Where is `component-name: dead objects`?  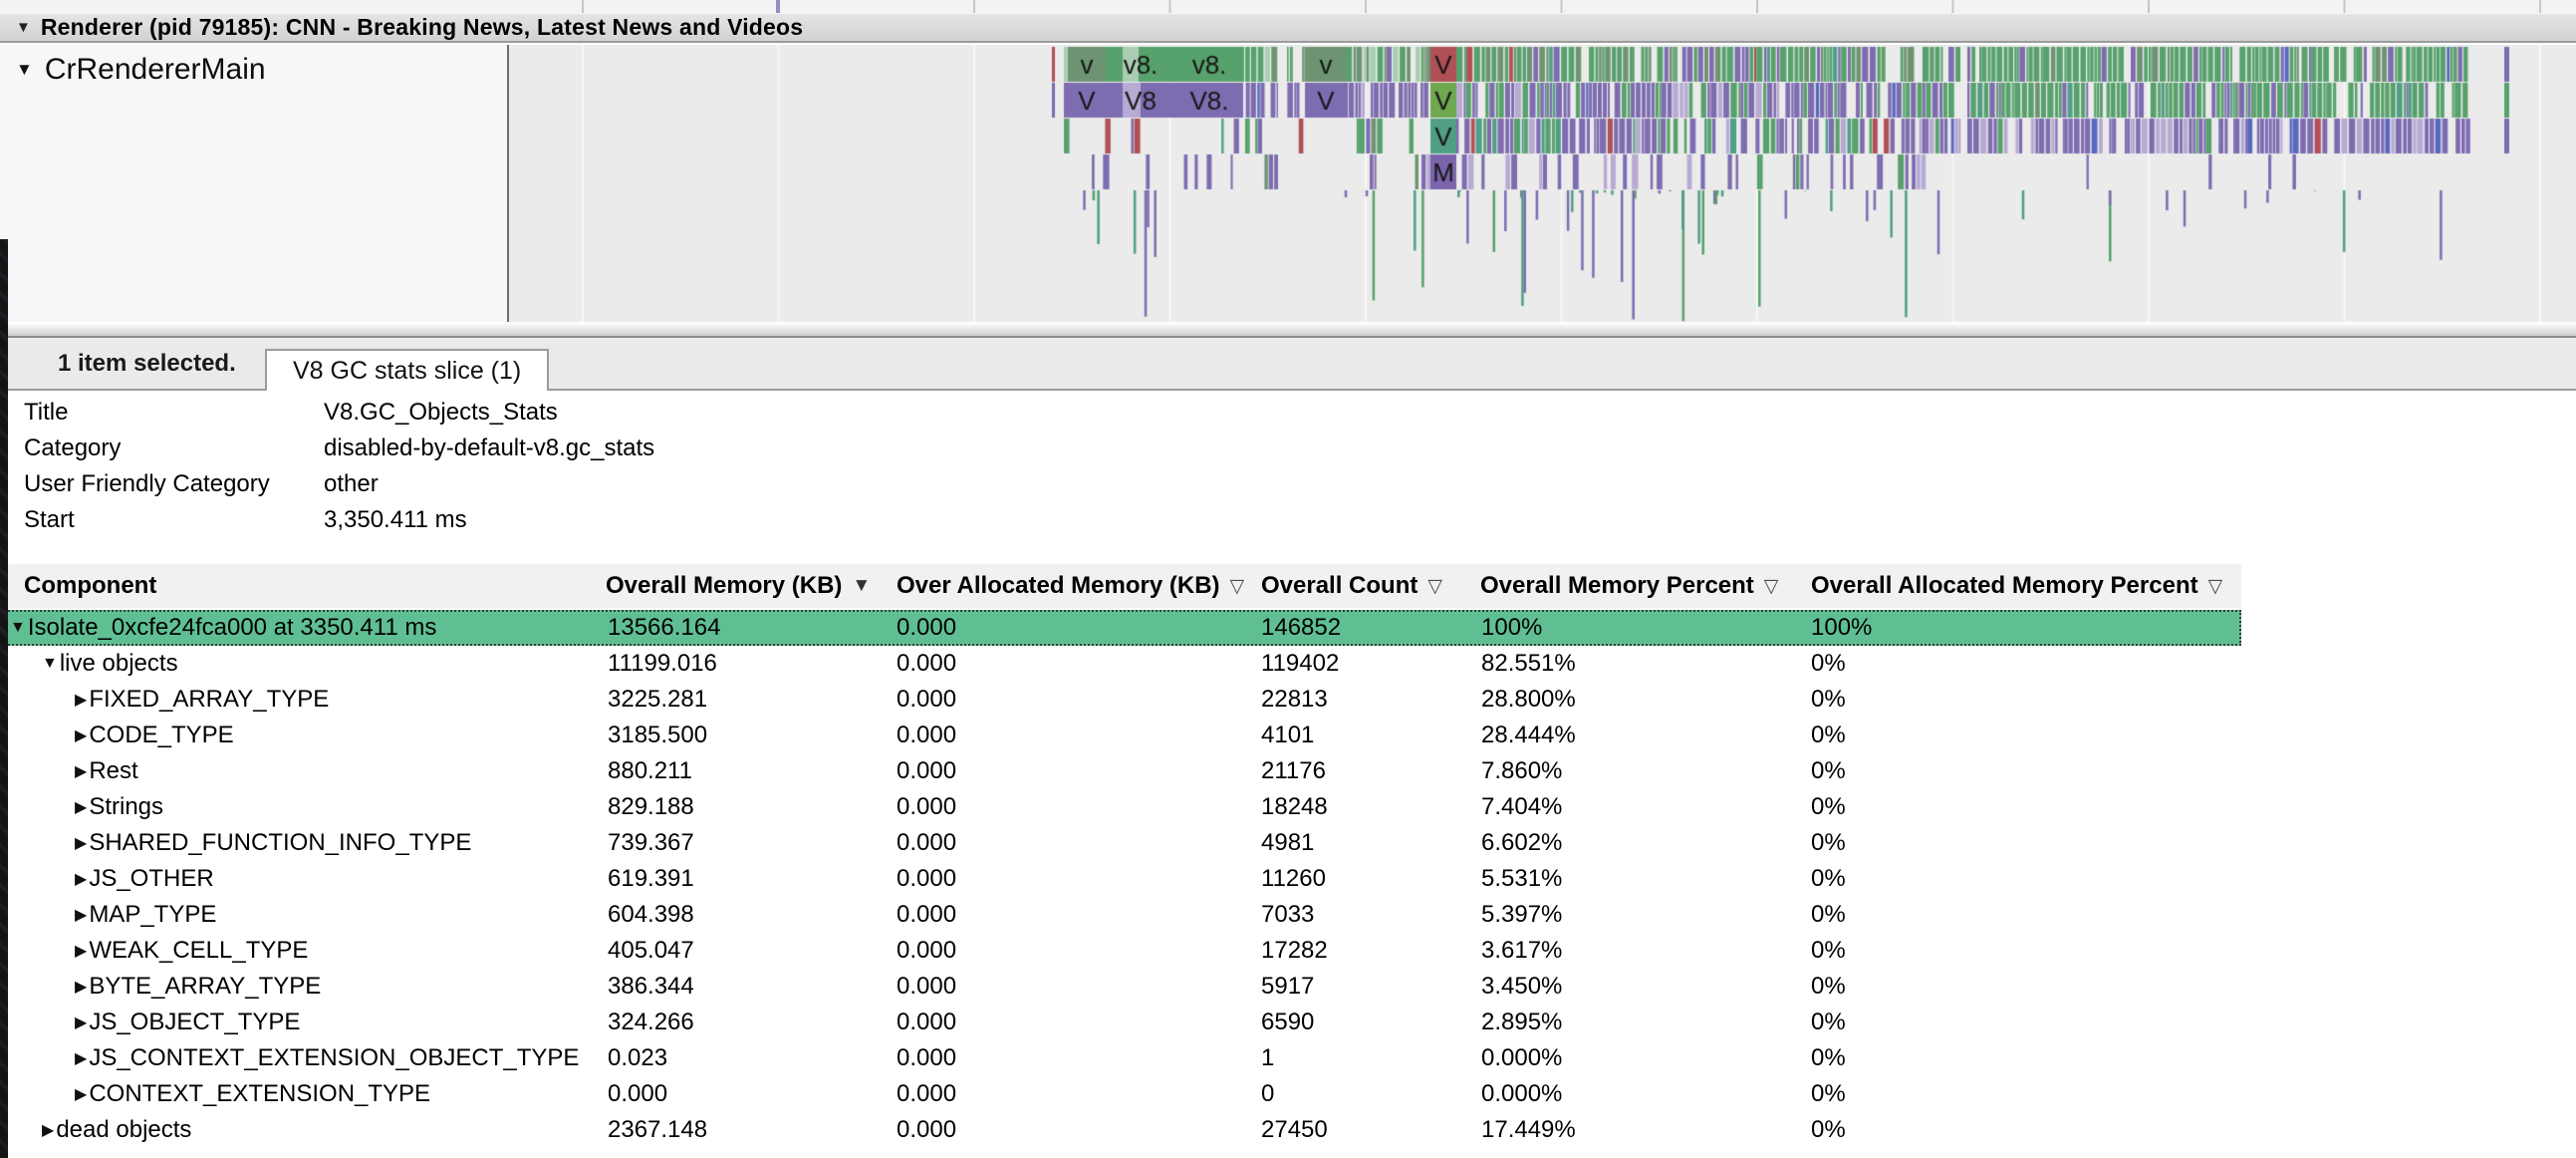
component-name: dead objects is located at coordinates (124, 1129).